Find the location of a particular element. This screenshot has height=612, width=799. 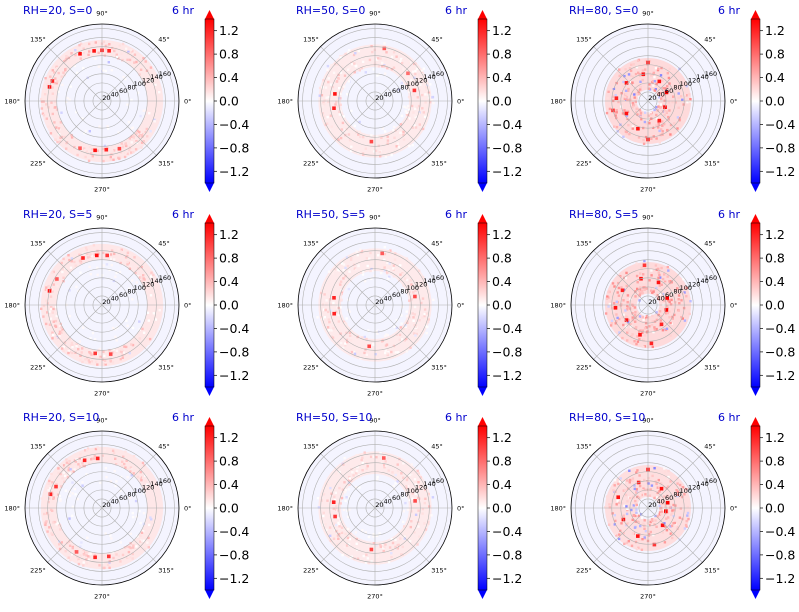

chart-3-r-tick-label: 60 is located at coordinates (669, 91).